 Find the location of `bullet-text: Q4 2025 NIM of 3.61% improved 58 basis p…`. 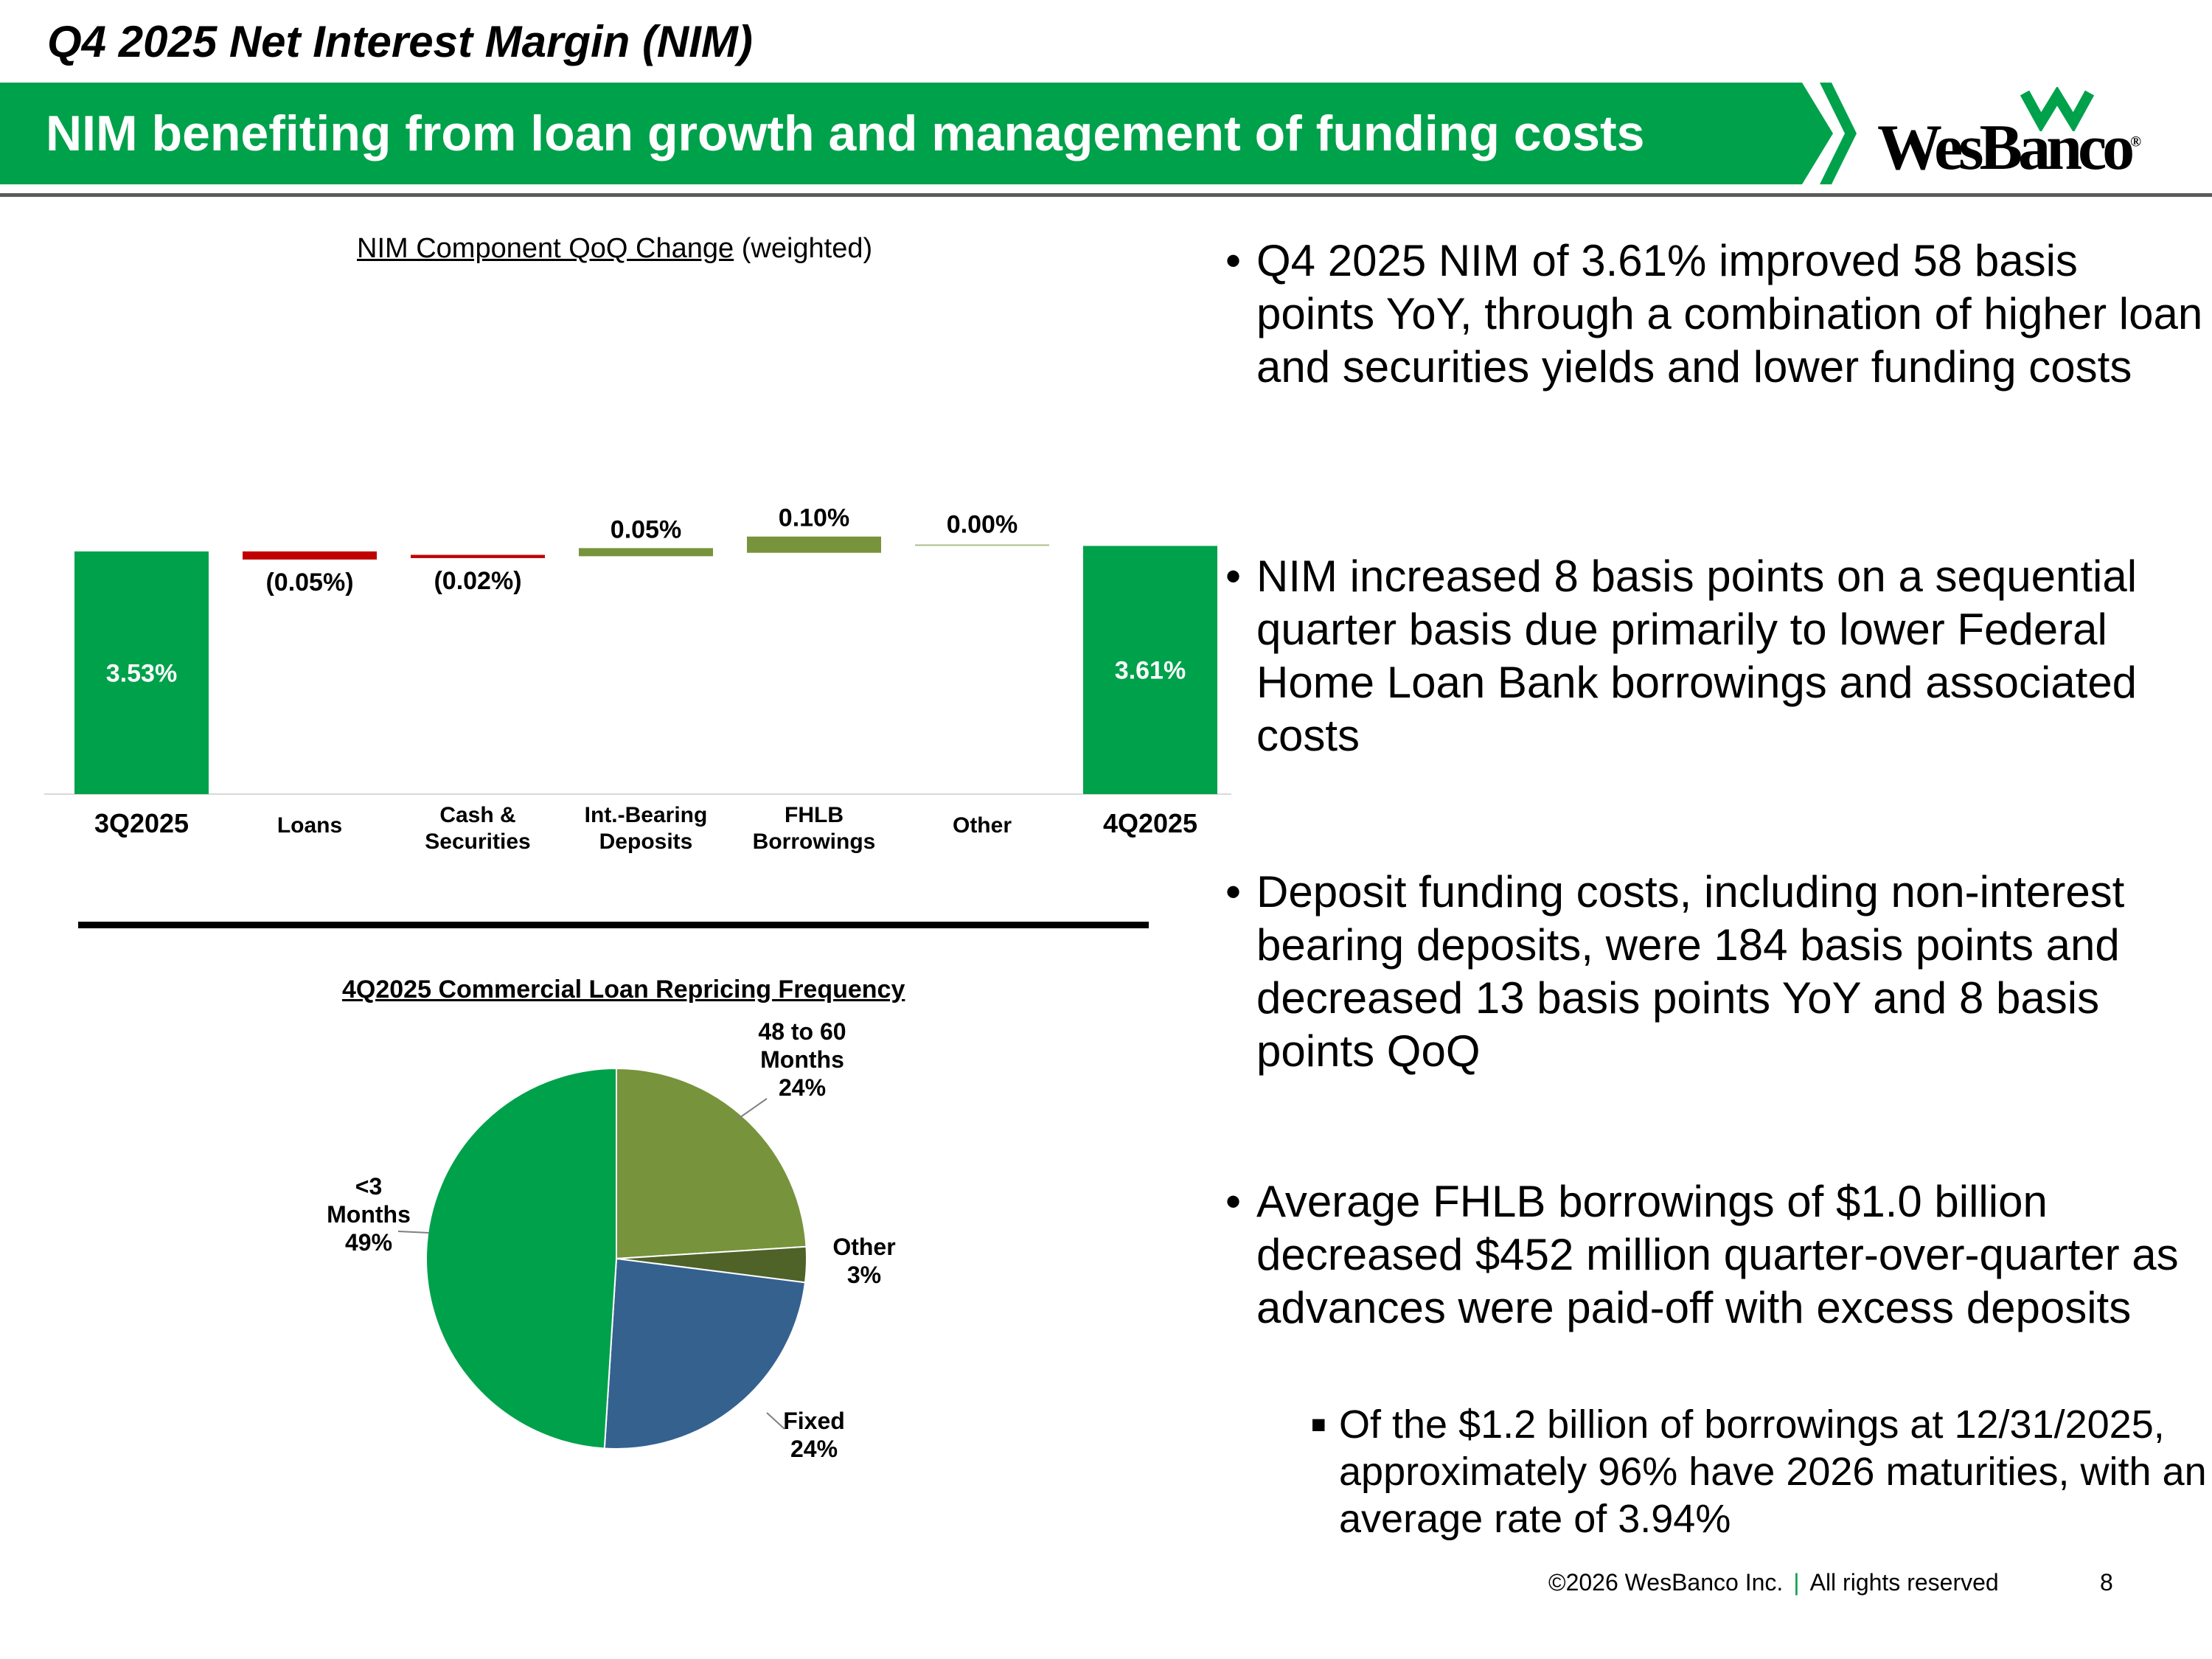

bullet-text: Q4 2025 NIM of 3.61% improved 58 basis p… is located at coordinates (1729, 314).